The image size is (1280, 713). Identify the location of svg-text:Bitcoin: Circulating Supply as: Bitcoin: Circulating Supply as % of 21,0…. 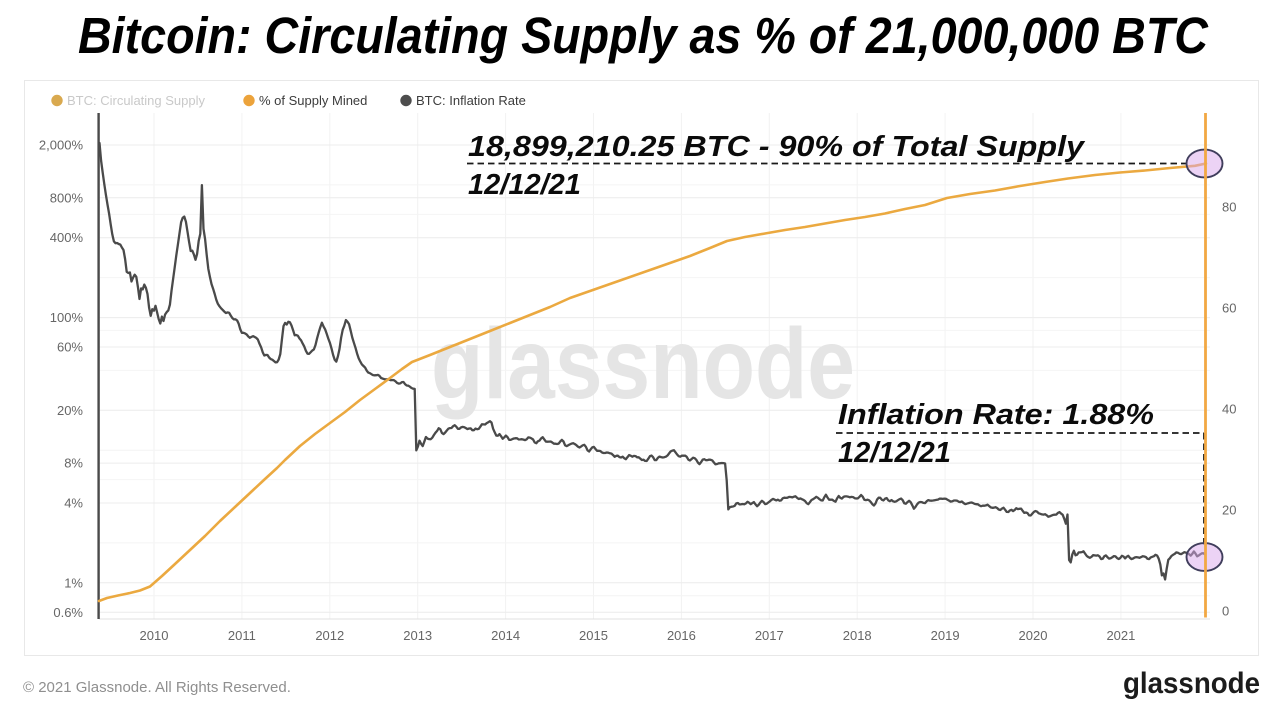
(643, 35).